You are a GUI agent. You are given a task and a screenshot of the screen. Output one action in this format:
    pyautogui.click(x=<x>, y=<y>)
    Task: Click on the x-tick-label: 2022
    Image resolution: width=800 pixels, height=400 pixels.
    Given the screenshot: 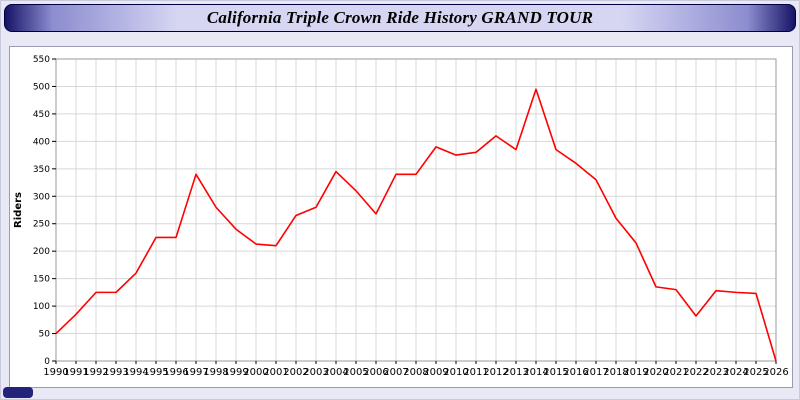 What is the action you would take?
    pyautogui.click(x=695, y=372)
    